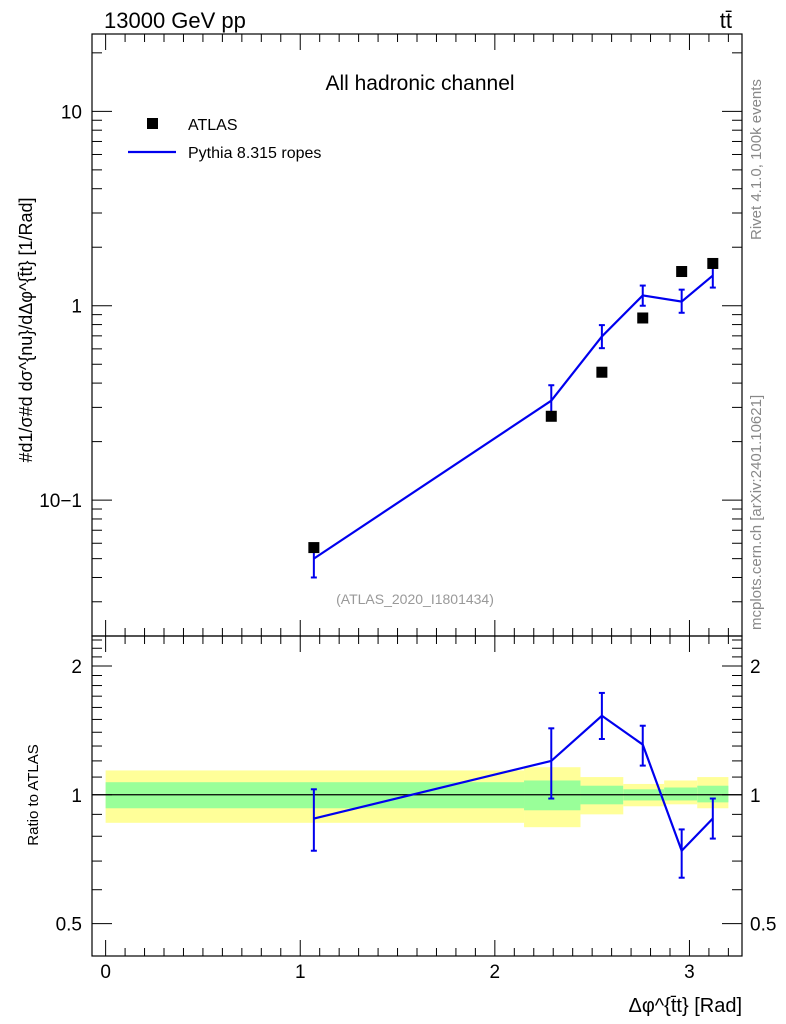  Describe the element at coordinates (756, 159) in the screenshot. I see `rivet-label: Rivet 4.1.0, 100k events` at that location.